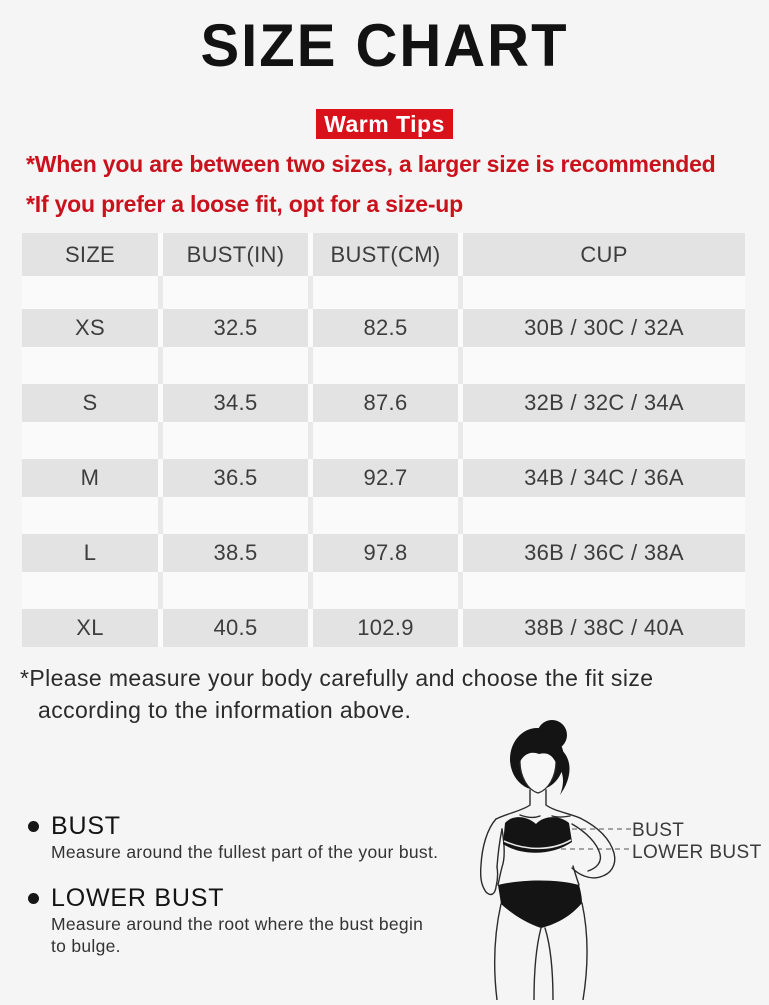 The width and height of the screenshot is (769, 1005). What do you see at coordinates (90, 628) in the screenshot?
I see `size-cell: XL` at bounding box center [90, 628].